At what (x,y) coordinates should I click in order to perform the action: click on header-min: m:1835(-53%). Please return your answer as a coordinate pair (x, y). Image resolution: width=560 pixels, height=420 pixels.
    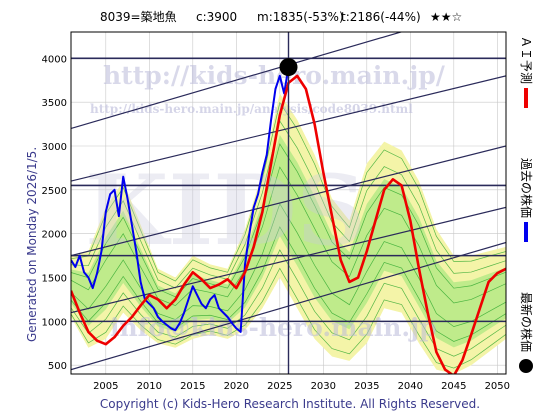
    Looking at the image, I should click on (300, 17).